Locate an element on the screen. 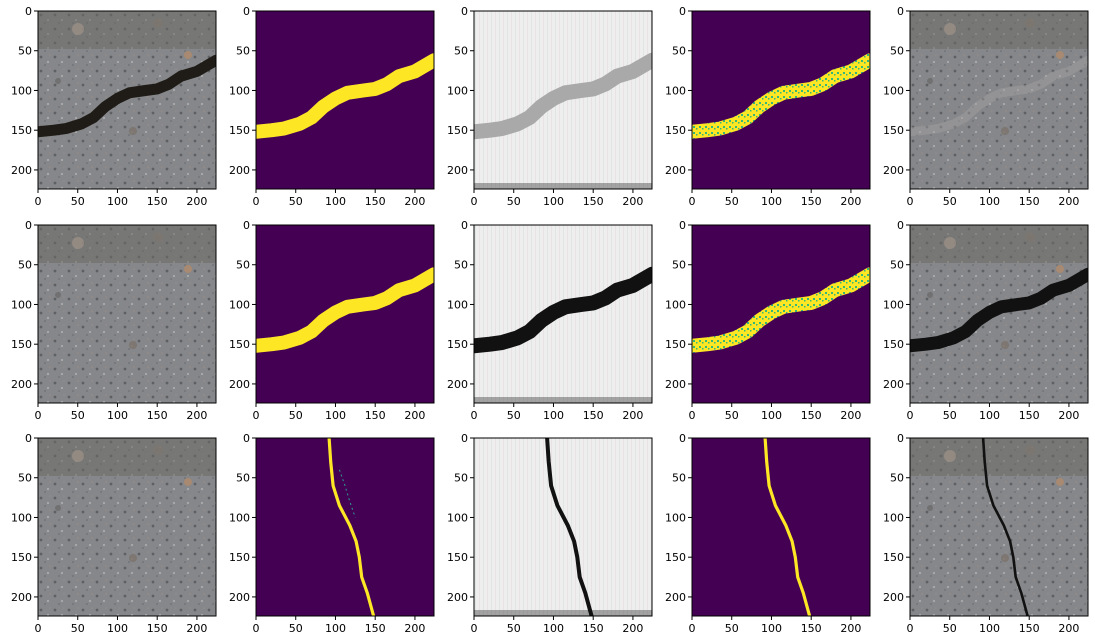 Image resolution: width=1095 pixels, height=641 pixels. panel-r3-c5: 0 50 100 150 200 0 50 100 150 200 is located at coordinates (986, 533).